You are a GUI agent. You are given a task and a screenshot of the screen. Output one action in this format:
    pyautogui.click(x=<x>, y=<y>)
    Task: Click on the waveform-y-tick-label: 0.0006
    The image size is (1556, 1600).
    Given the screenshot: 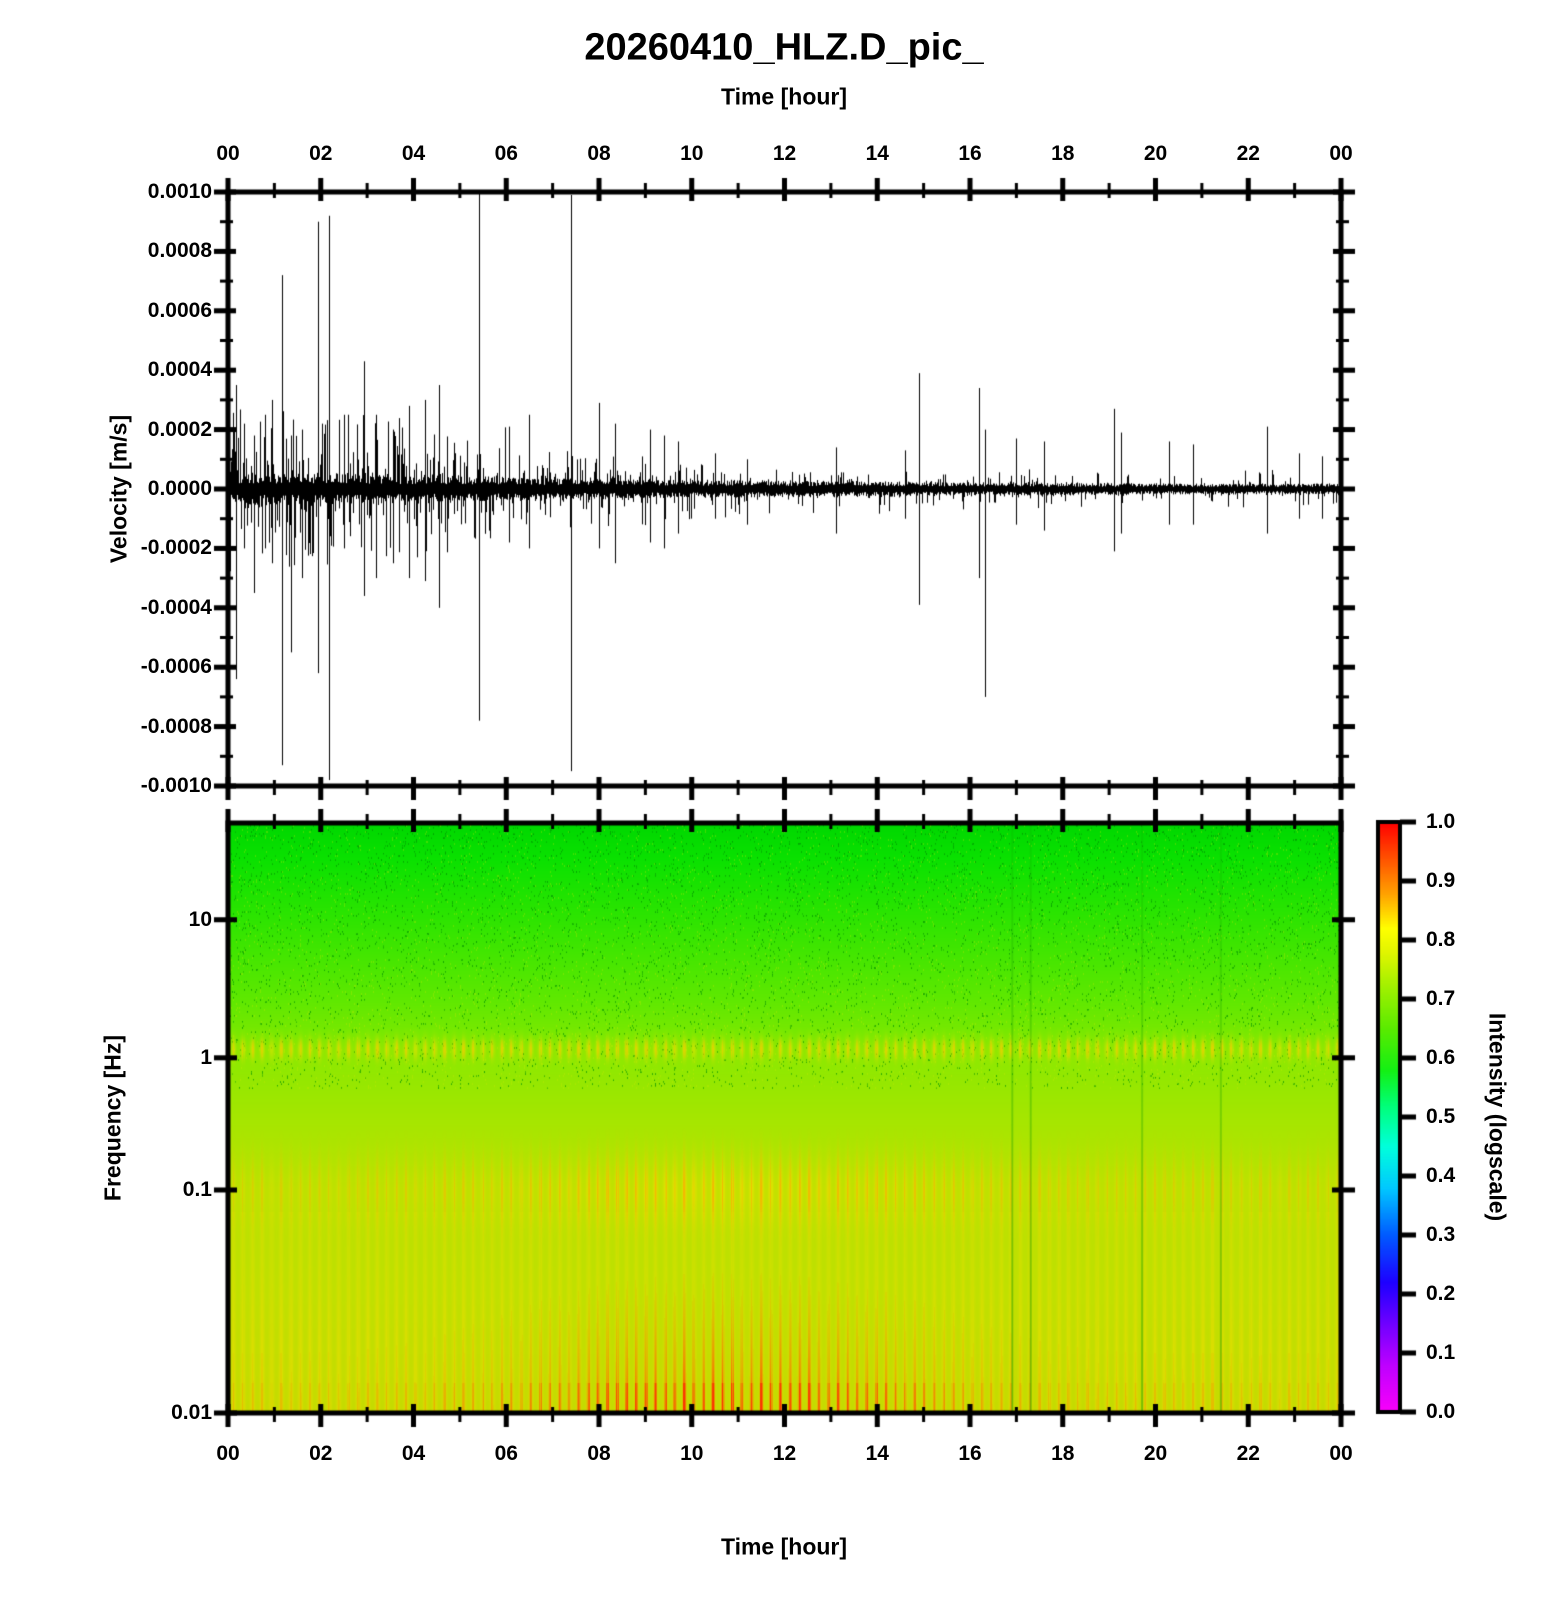 What is the action you would take?
    pyautogui.click(x=179, y=310)
    